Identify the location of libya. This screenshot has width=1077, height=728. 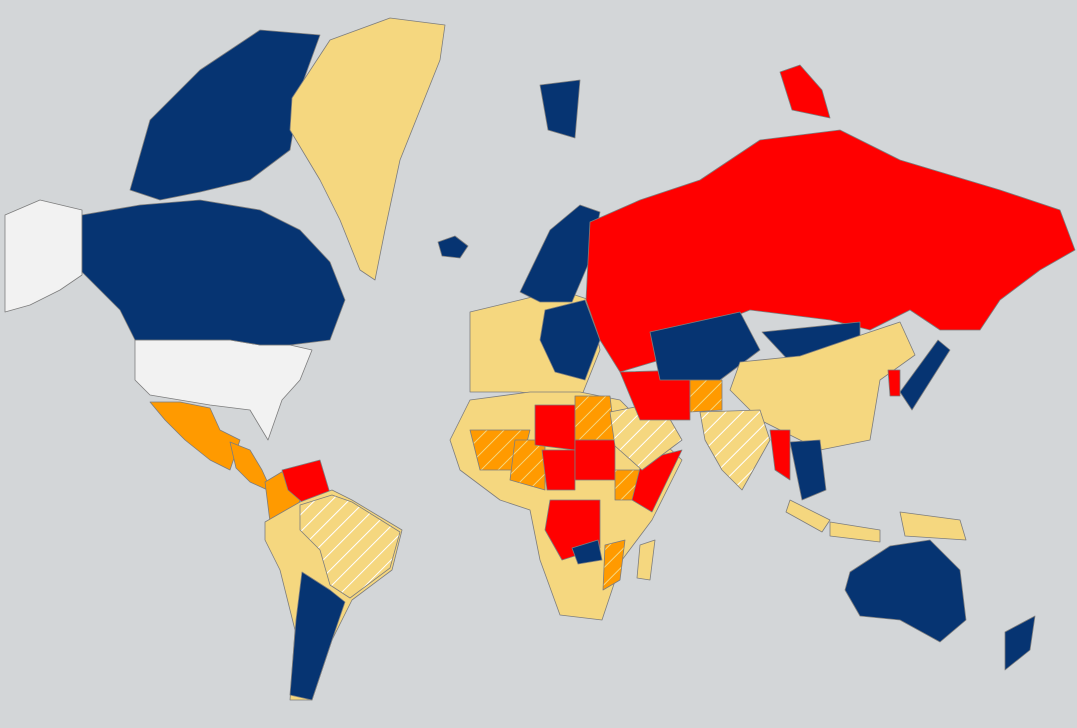
(555, 427).